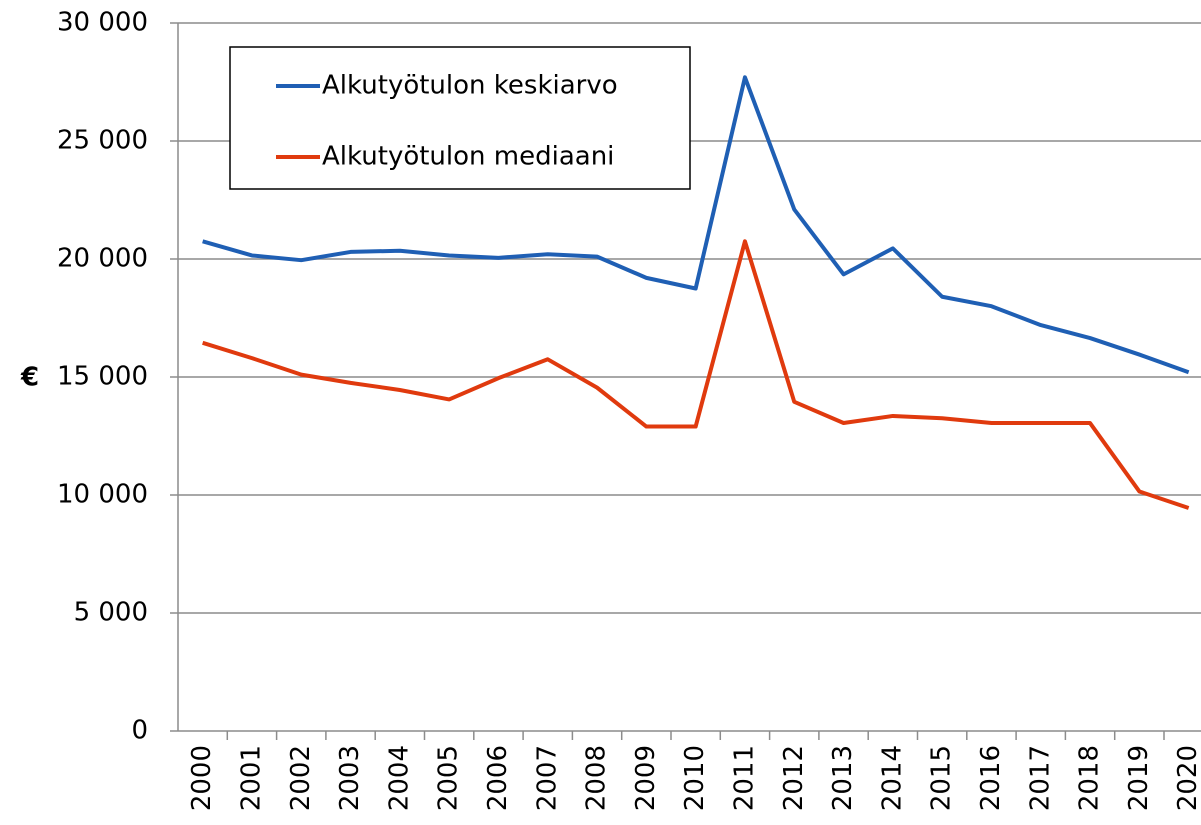  I want to click on y-tick-label: 30 000, so click(102, 23).